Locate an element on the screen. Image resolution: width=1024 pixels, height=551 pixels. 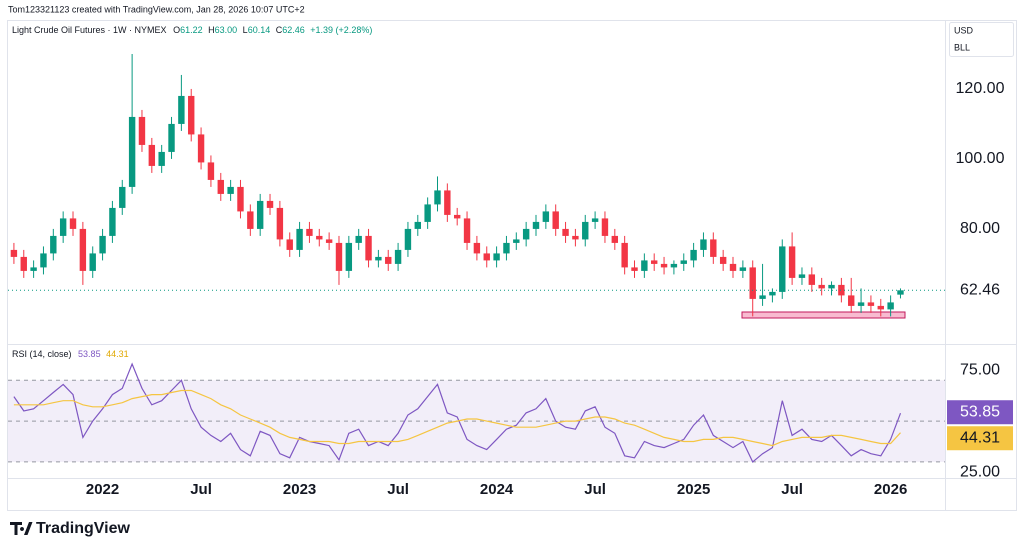
ohlc-label: H is located at coordinates (211, 30).